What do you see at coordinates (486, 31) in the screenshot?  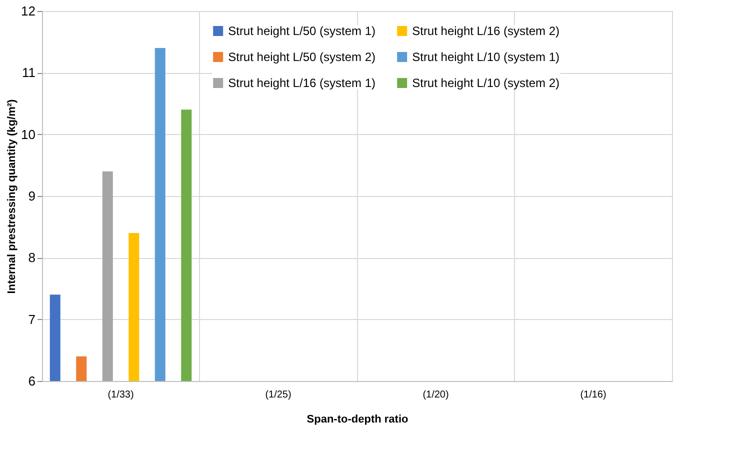 I see `legend-label: Strut height L/16 (system 2)` at bounding box center [486, 31].